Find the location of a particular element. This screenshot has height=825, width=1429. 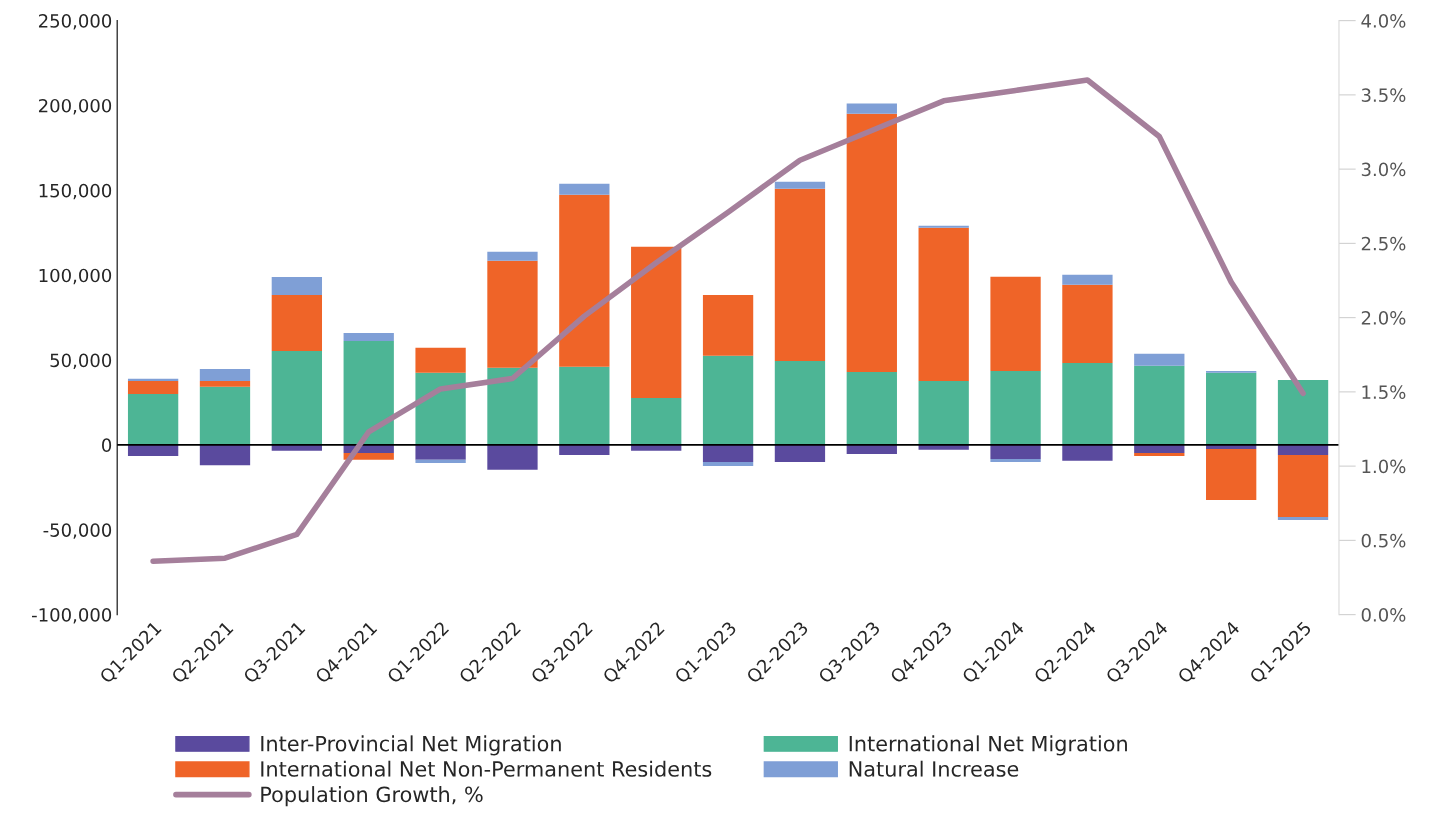

y-tick-label: 250,000 is located at coordinates (75, 22).